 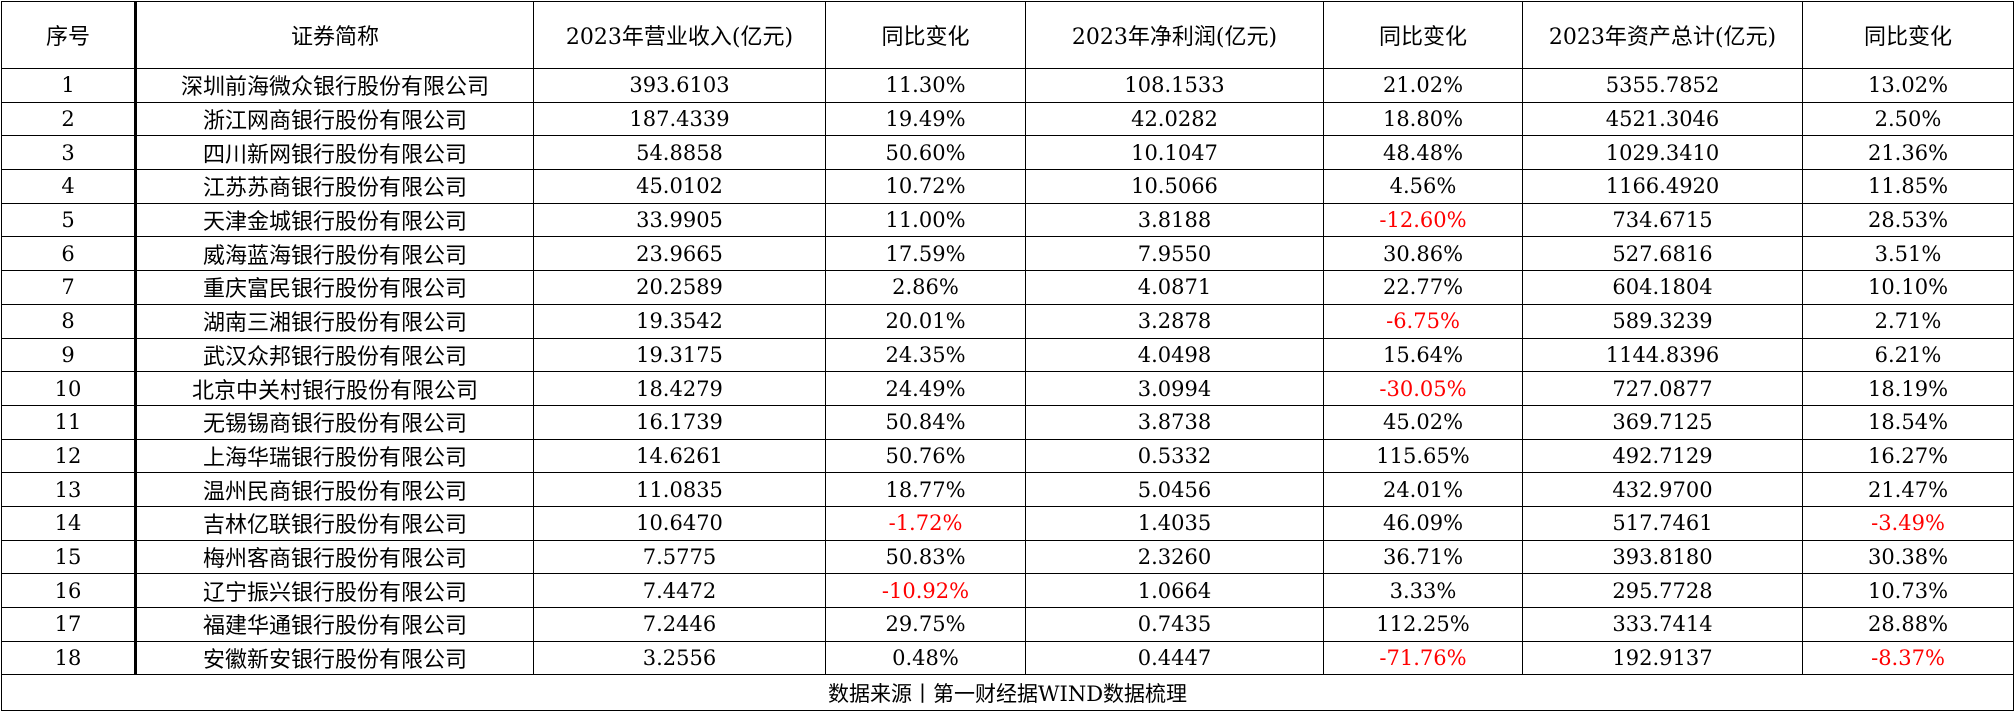 I want to click on cell-net-profit: 7.9550, so click(x=1174, y=254).